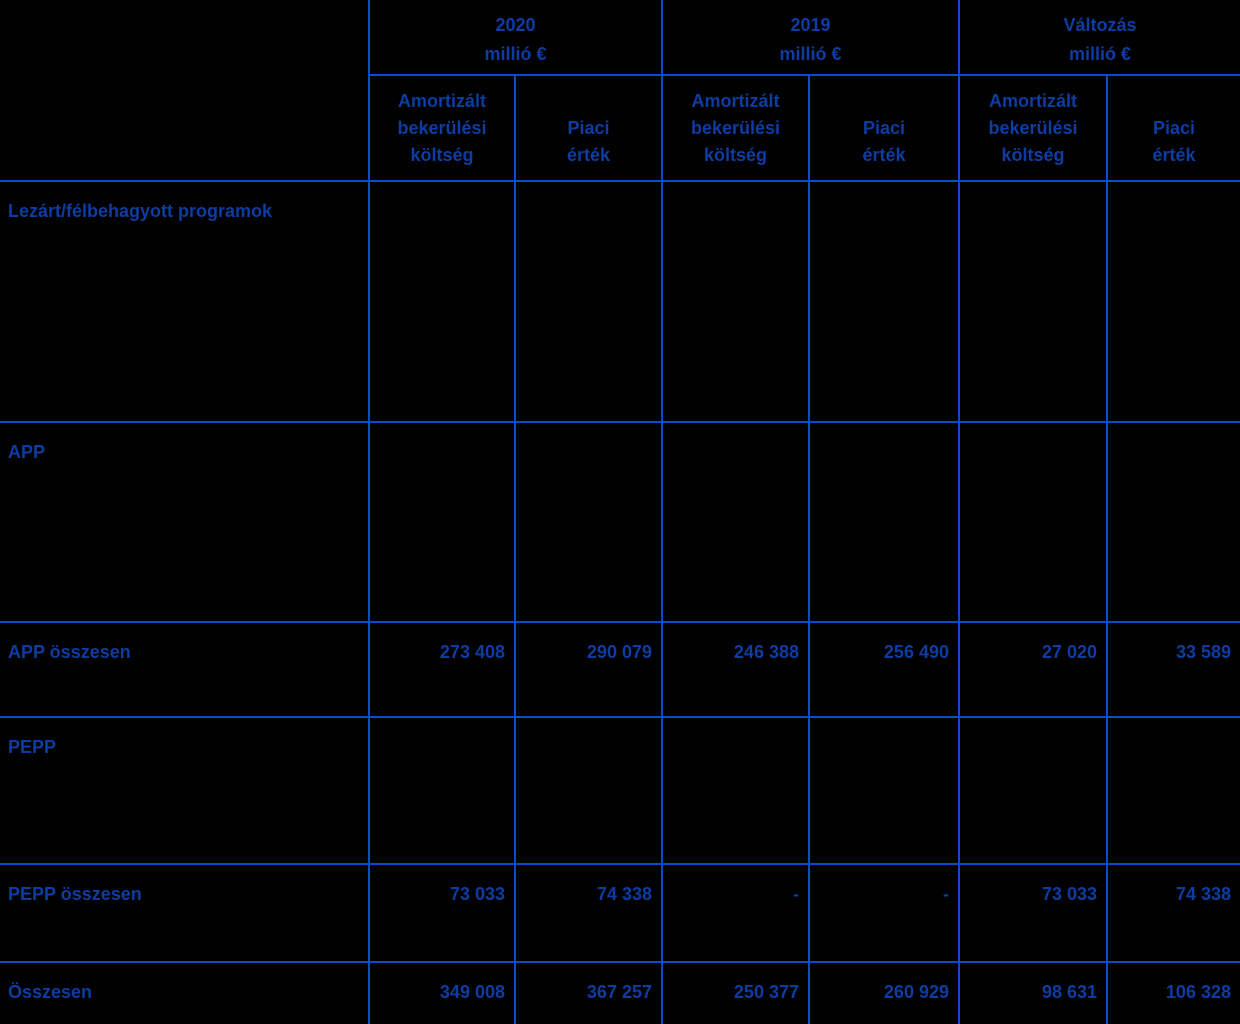 The height and width of the screenshot is (1024, 1240). I want to click on value-cell: 98 631, so click(1034, 993).